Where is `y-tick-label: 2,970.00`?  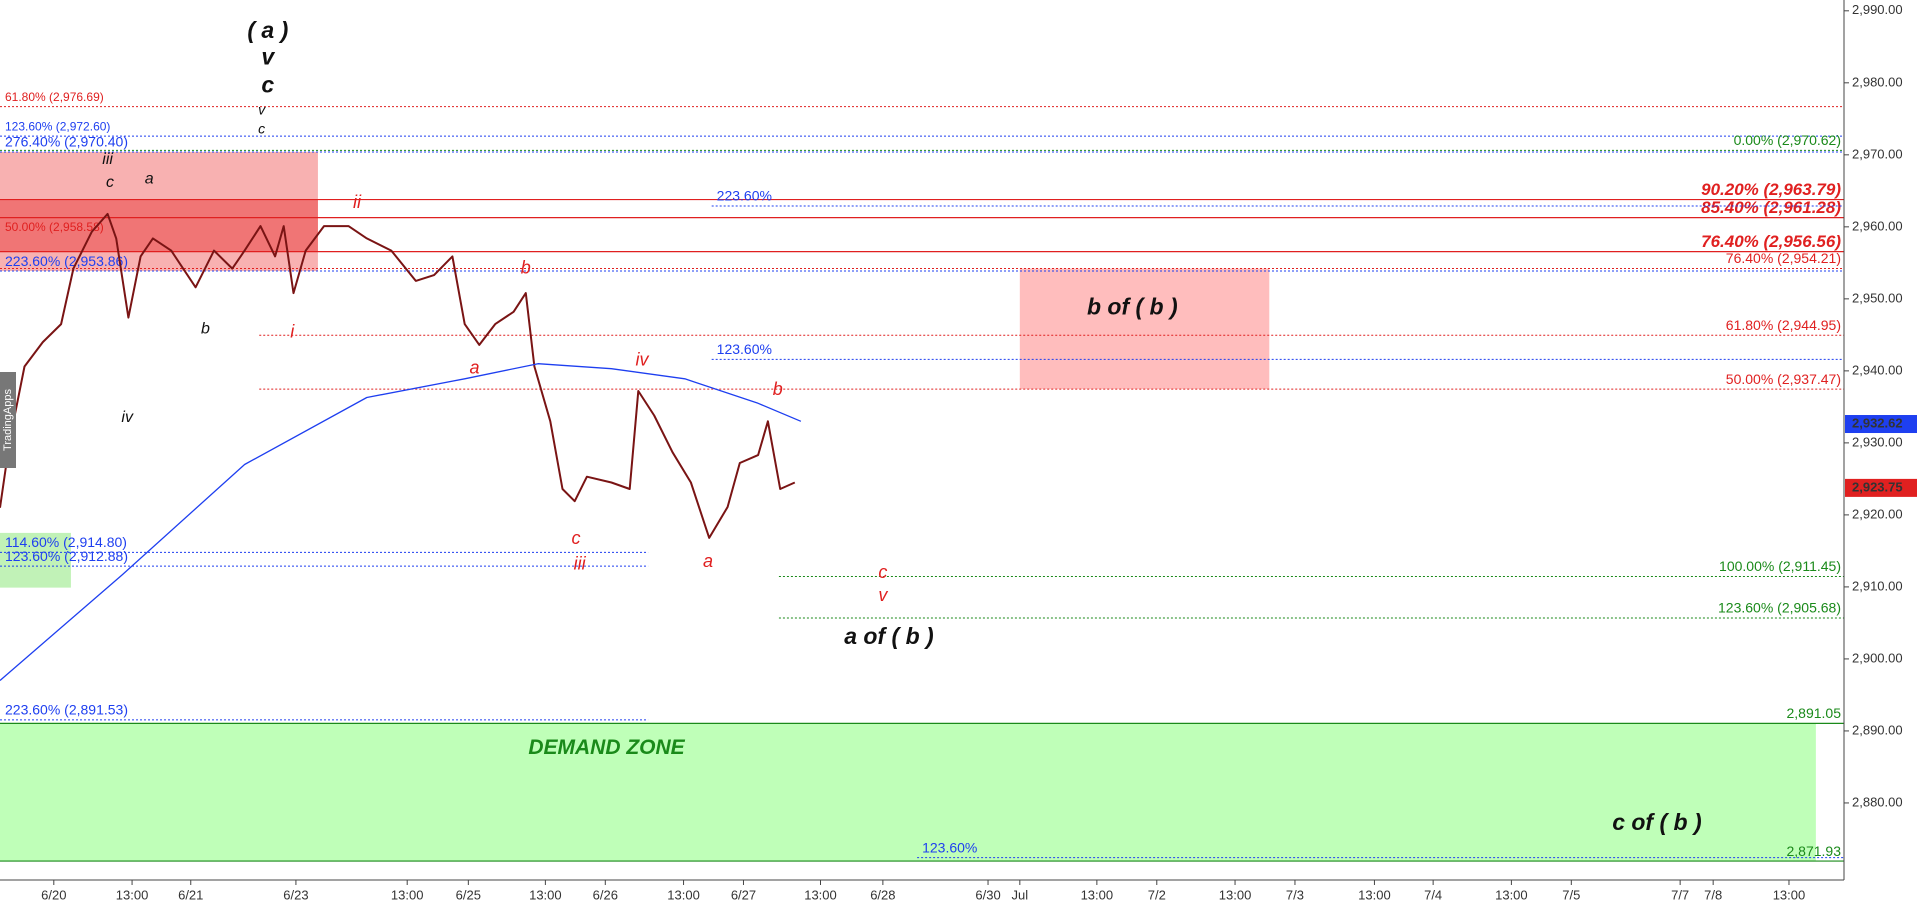
y-tick-label: 2,970.00 is located at coordinates (1877, 153).